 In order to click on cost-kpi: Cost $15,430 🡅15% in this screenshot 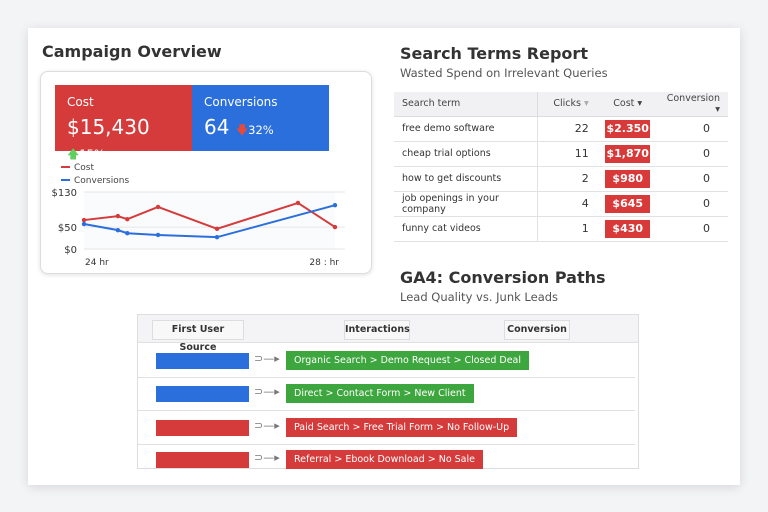, I will do `click(123, 123)`.